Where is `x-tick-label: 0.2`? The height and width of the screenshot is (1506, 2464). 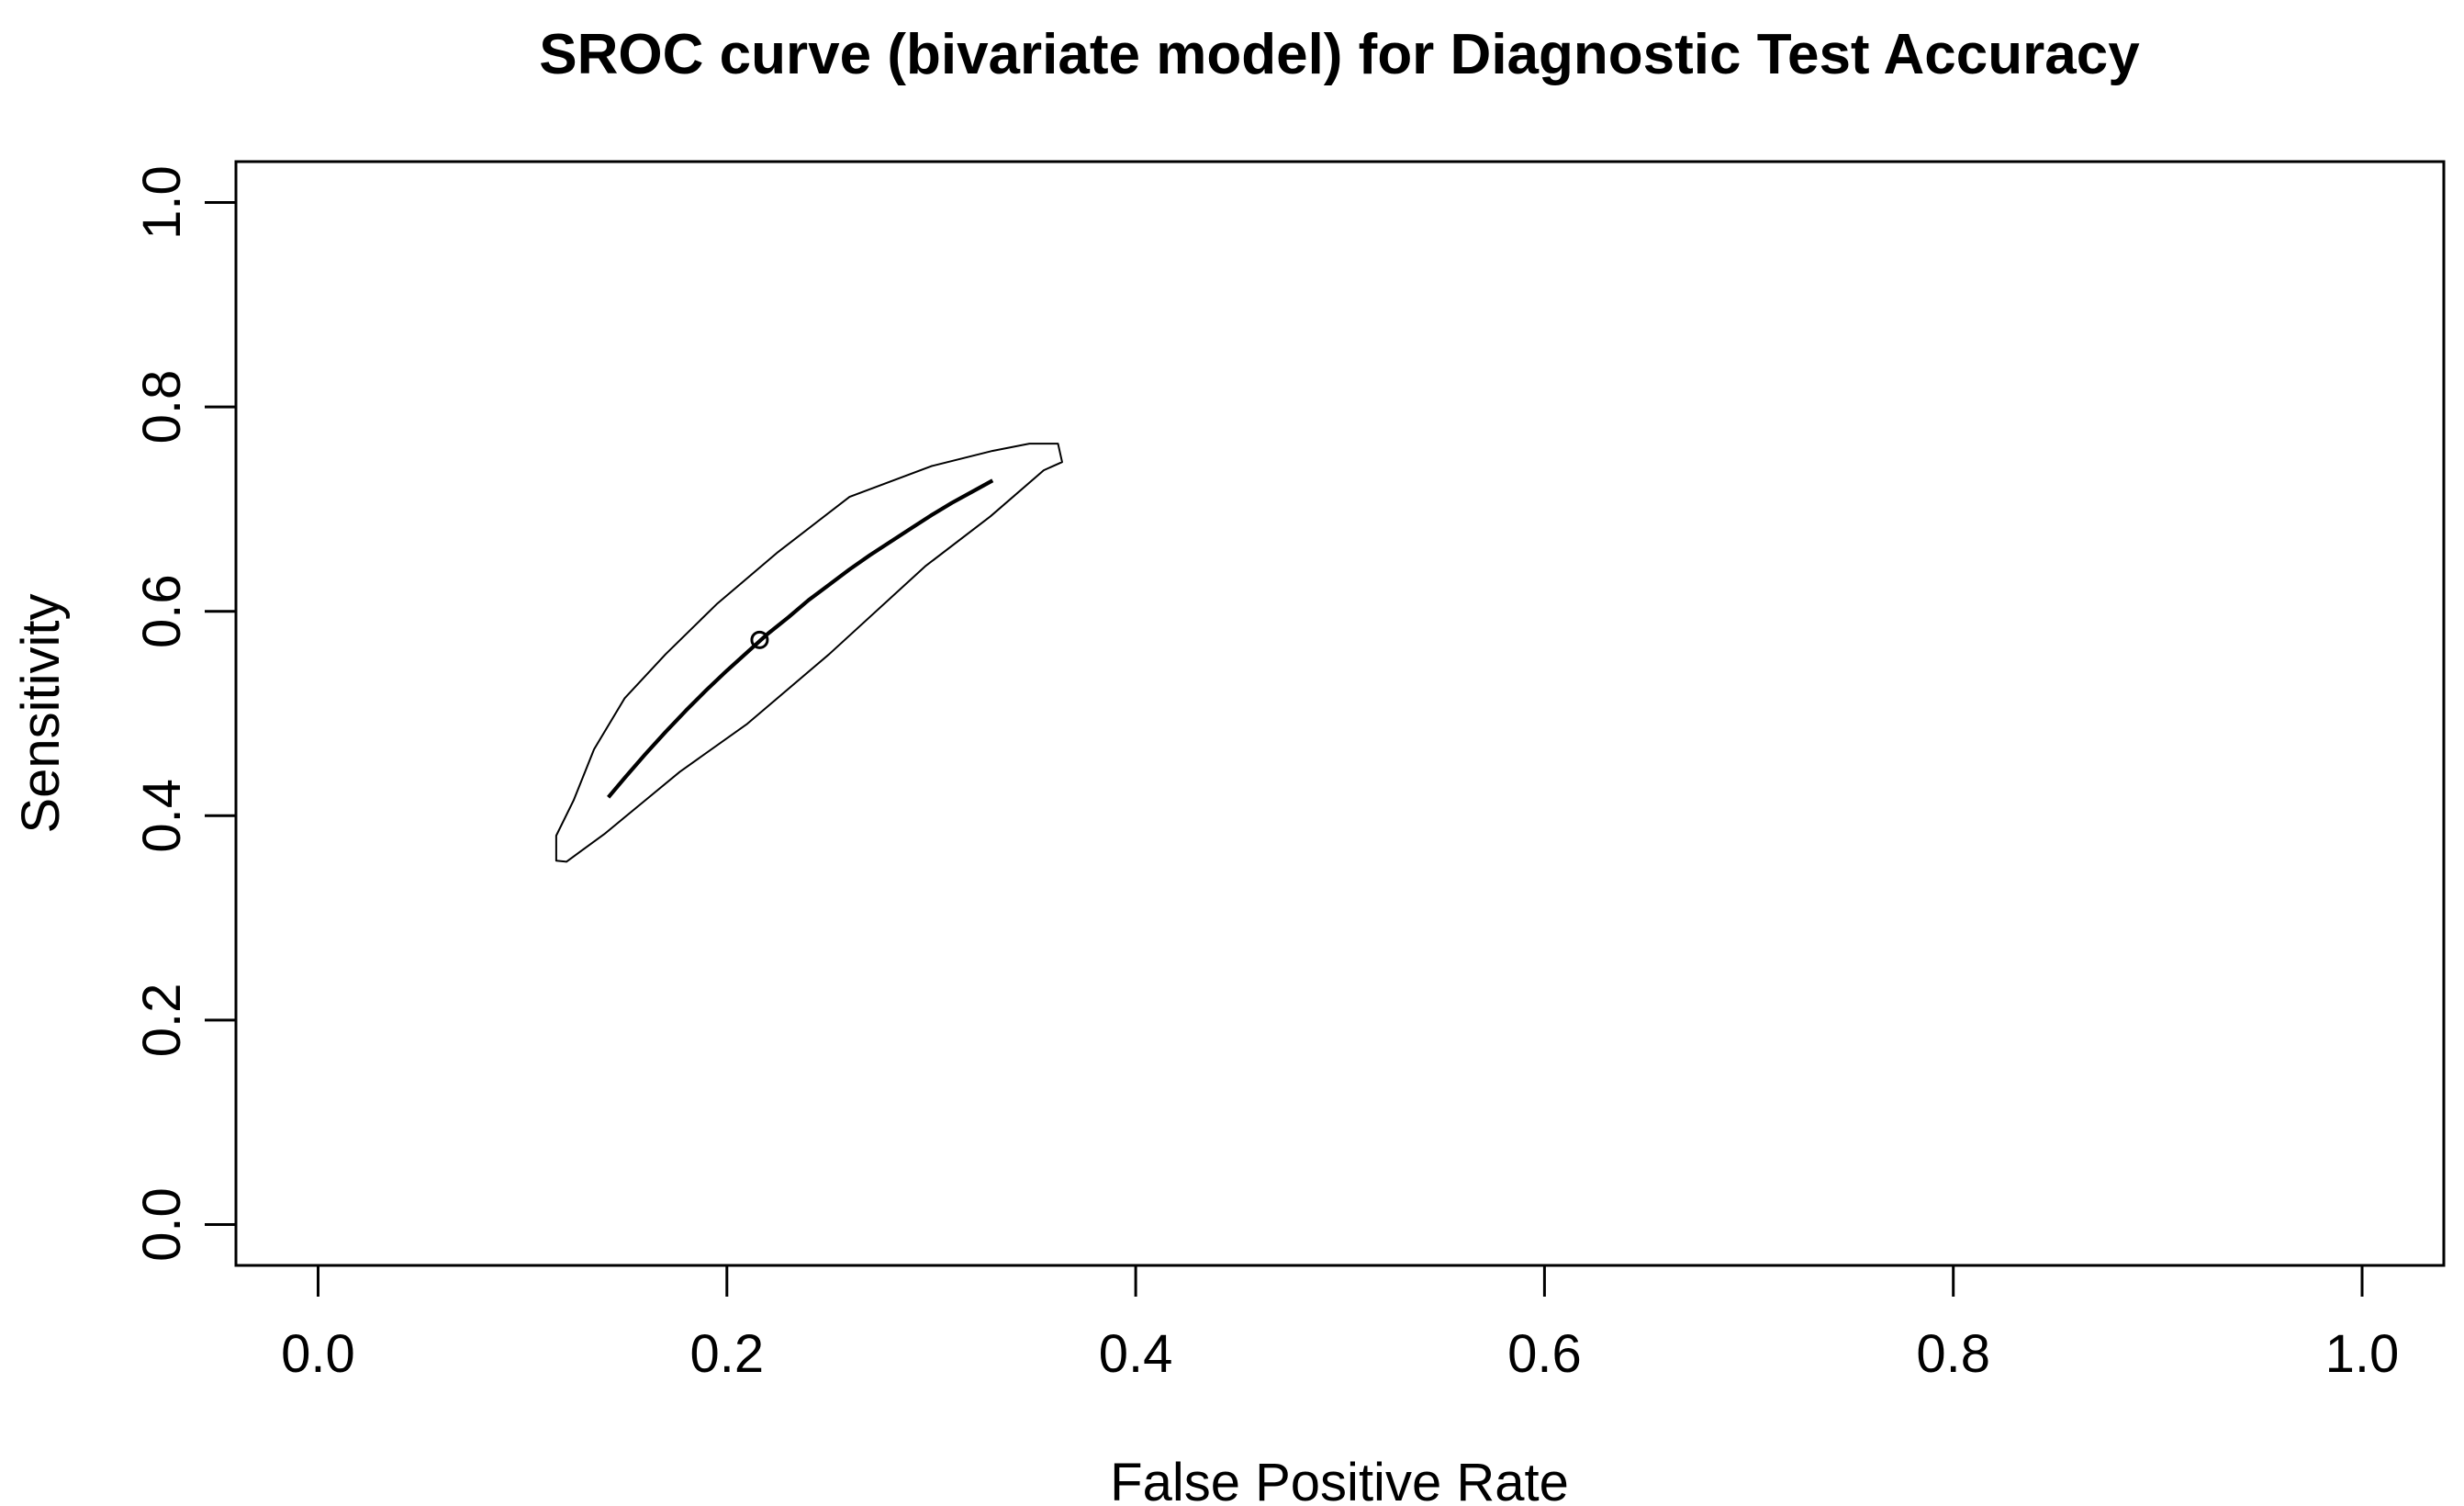
x-tick-label: 0.2 is located at coordinates (726, 1354).